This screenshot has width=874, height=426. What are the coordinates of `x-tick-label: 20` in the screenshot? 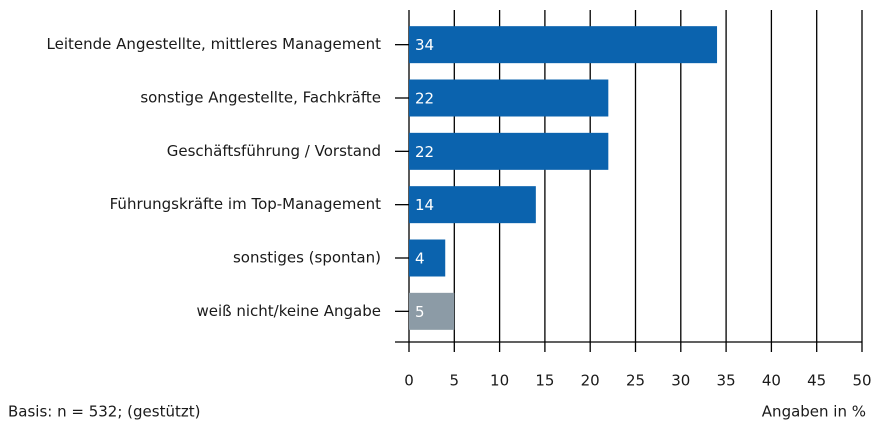 It's located at (590, 381).